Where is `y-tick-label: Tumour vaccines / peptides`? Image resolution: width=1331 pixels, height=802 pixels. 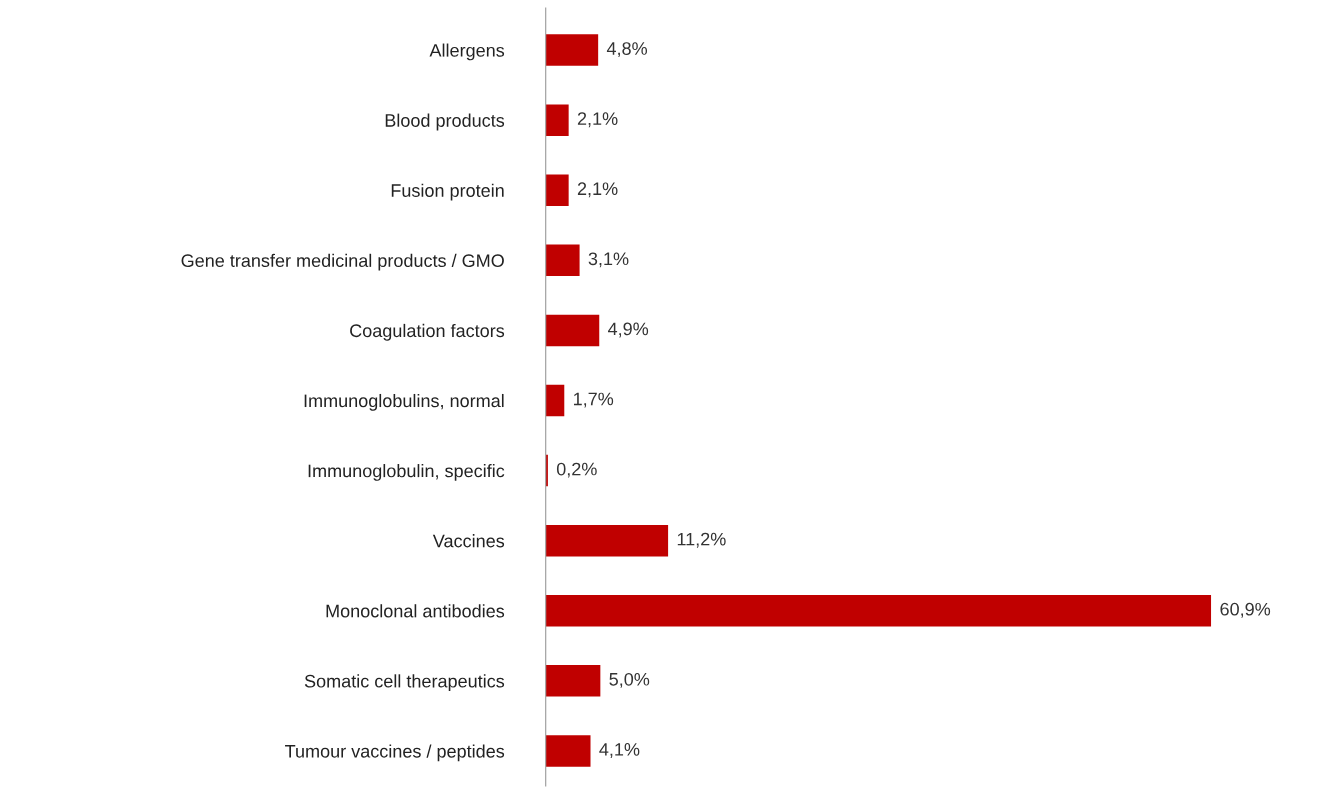
y-tick-label: Tumour vaccines / peptides is located at coordinates (395, 753).